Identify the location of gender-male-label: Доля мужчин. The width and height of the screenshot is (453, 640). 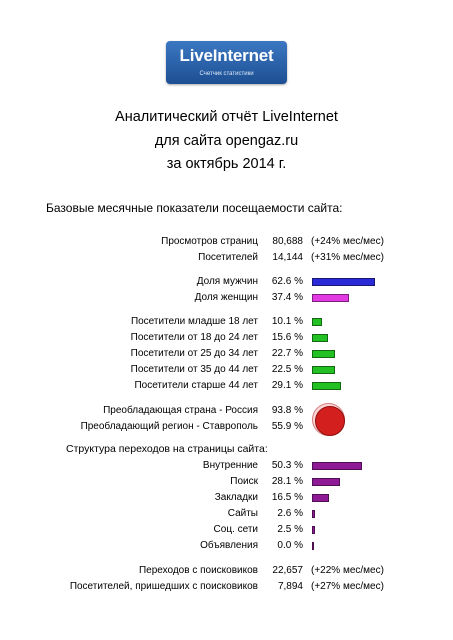
(227, 281).